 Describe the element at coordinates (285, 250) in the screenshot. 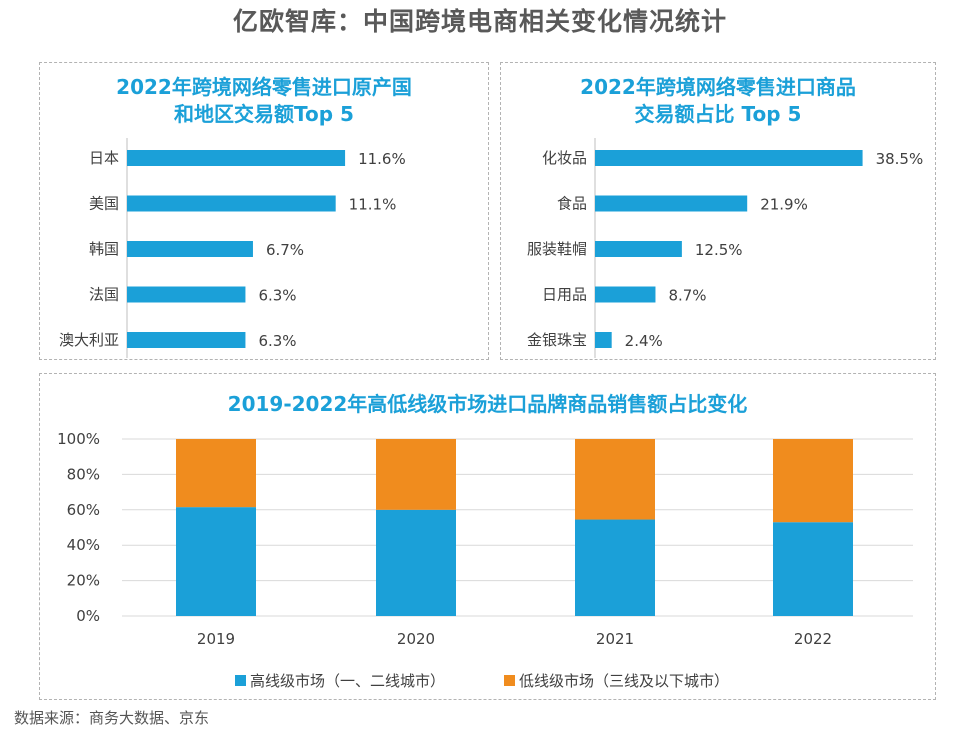

I see `origin-value-label: 6.7%` at that location.